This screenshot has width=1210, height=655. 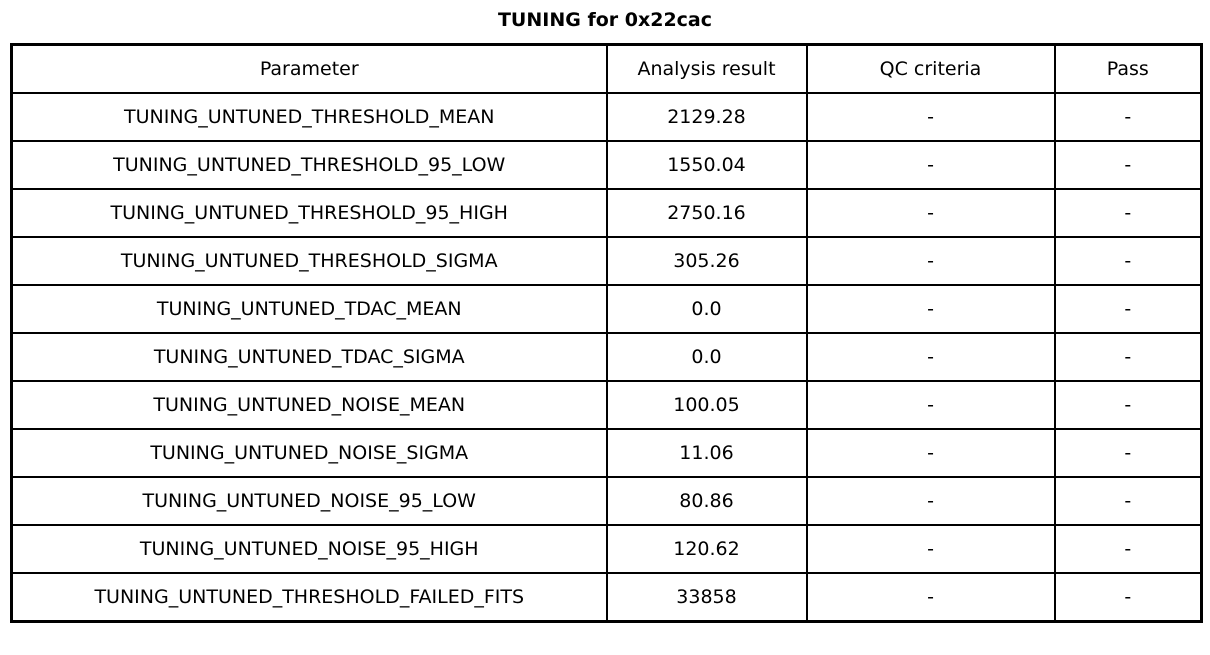 What do you see at coordinates (309, 308) in the screenshot?
I see `parameter-cell: TUNING_UNTUNED_TDAC_MEAN` at bounding box center [309, 308].